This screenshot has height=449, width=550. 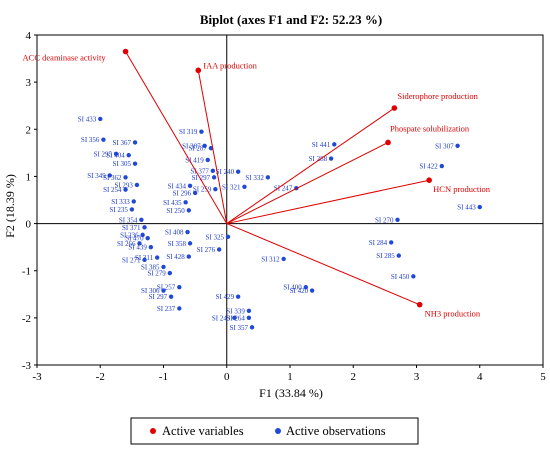 I want to click on observation-label: SI 259, so click(x=202, y=190).